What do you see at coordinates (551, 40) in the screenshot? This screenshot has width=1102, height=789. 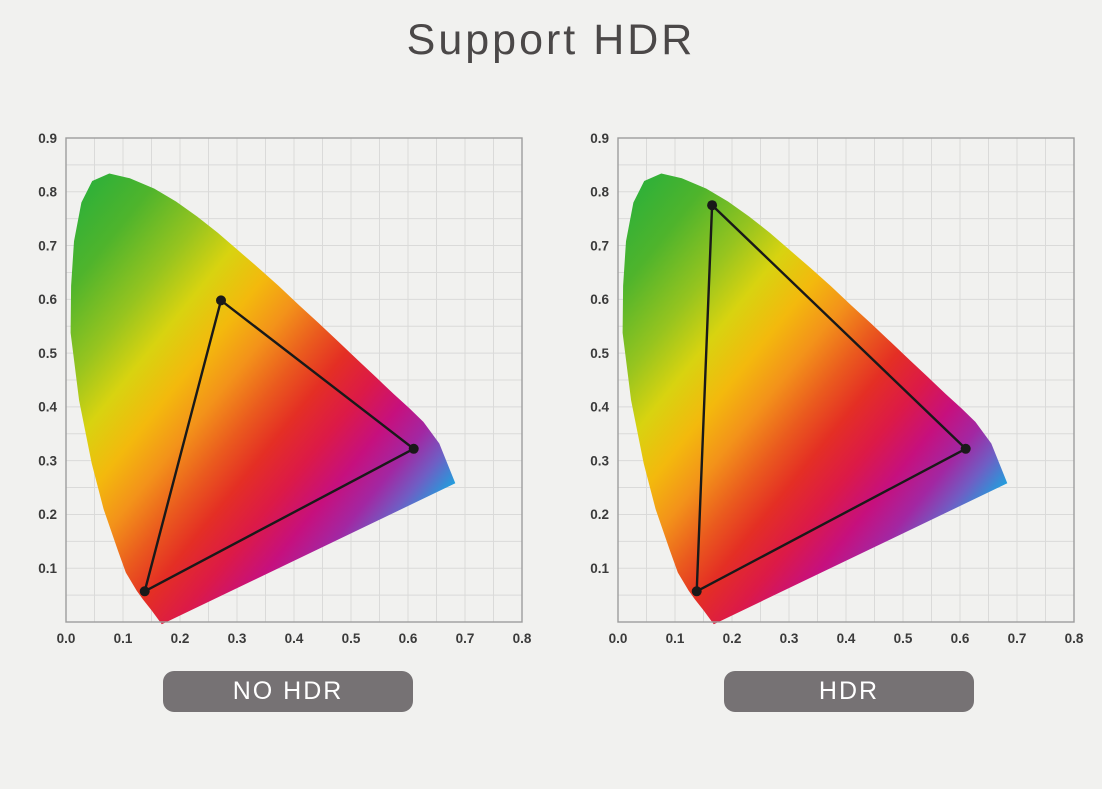 I see `page-title: Support HDR` at bounding box center [551, 40].